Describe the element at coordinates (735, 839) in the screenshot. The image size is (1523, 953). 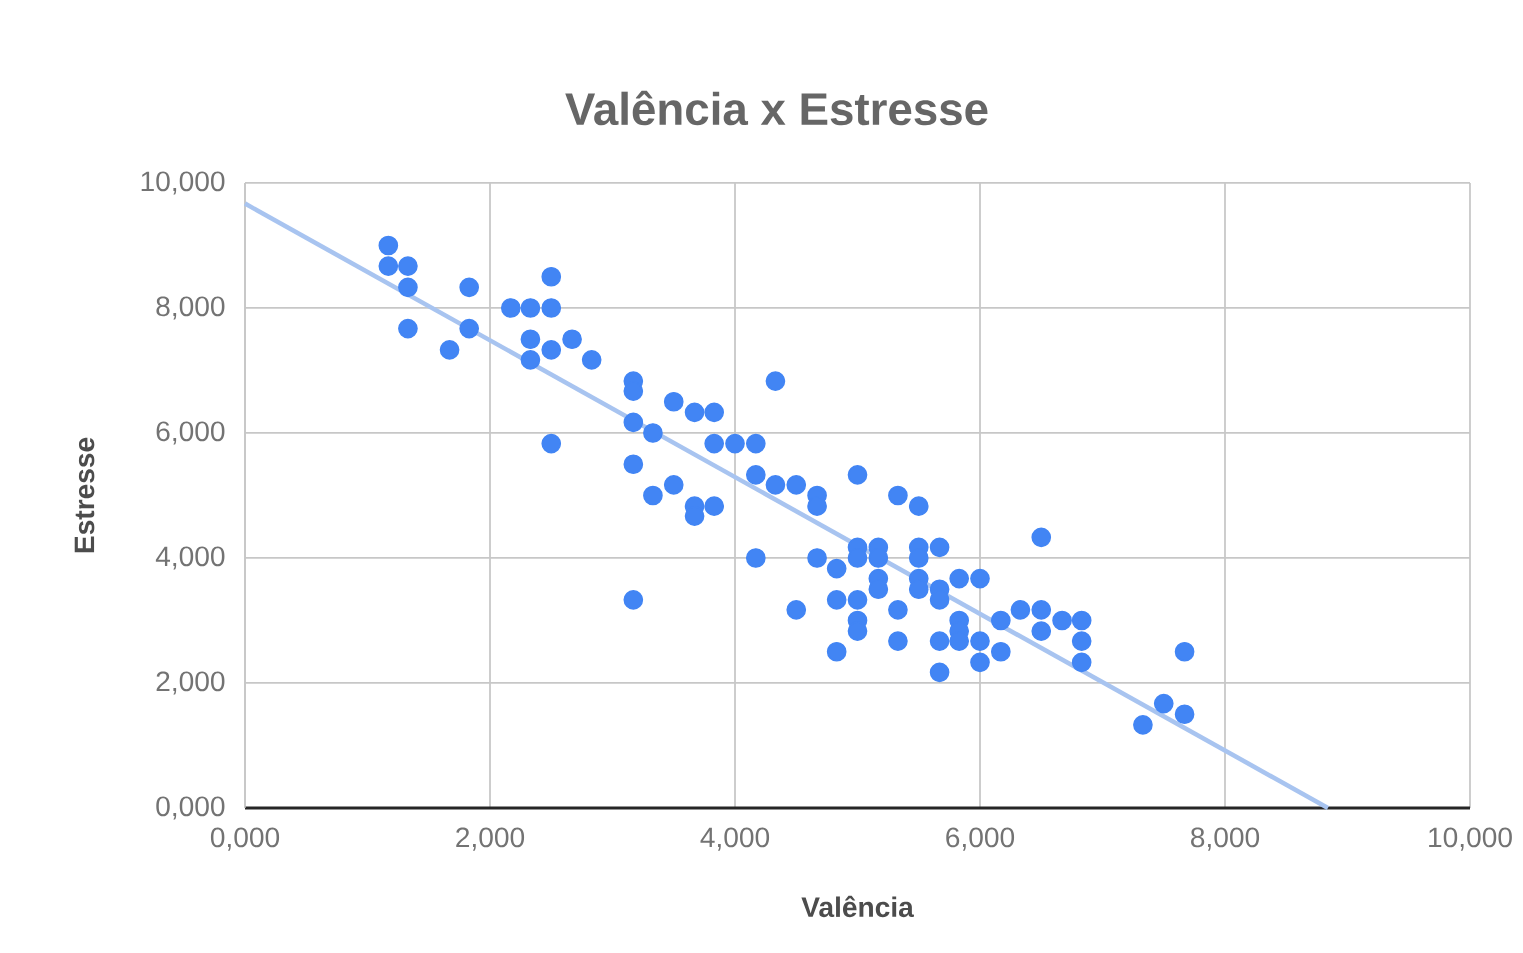
I see `x-tick-label: 4,000` at that location.